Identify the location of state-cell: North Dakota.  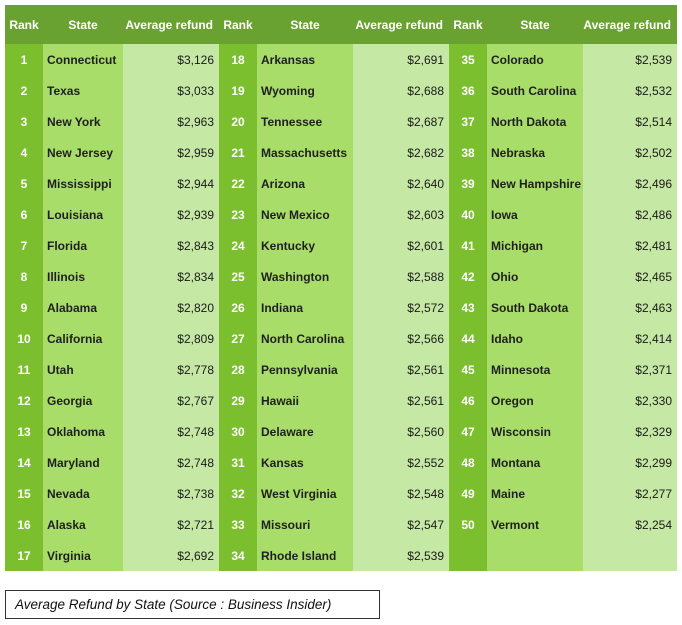
(535, 121).